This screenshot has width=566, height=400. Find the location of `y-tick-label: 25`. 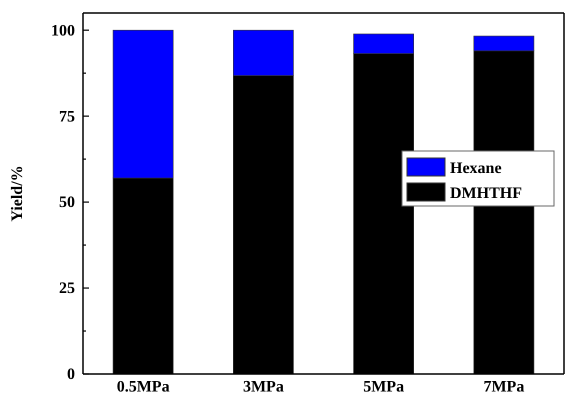

y-tick-label: 25 is located at coordinates (67, 289).